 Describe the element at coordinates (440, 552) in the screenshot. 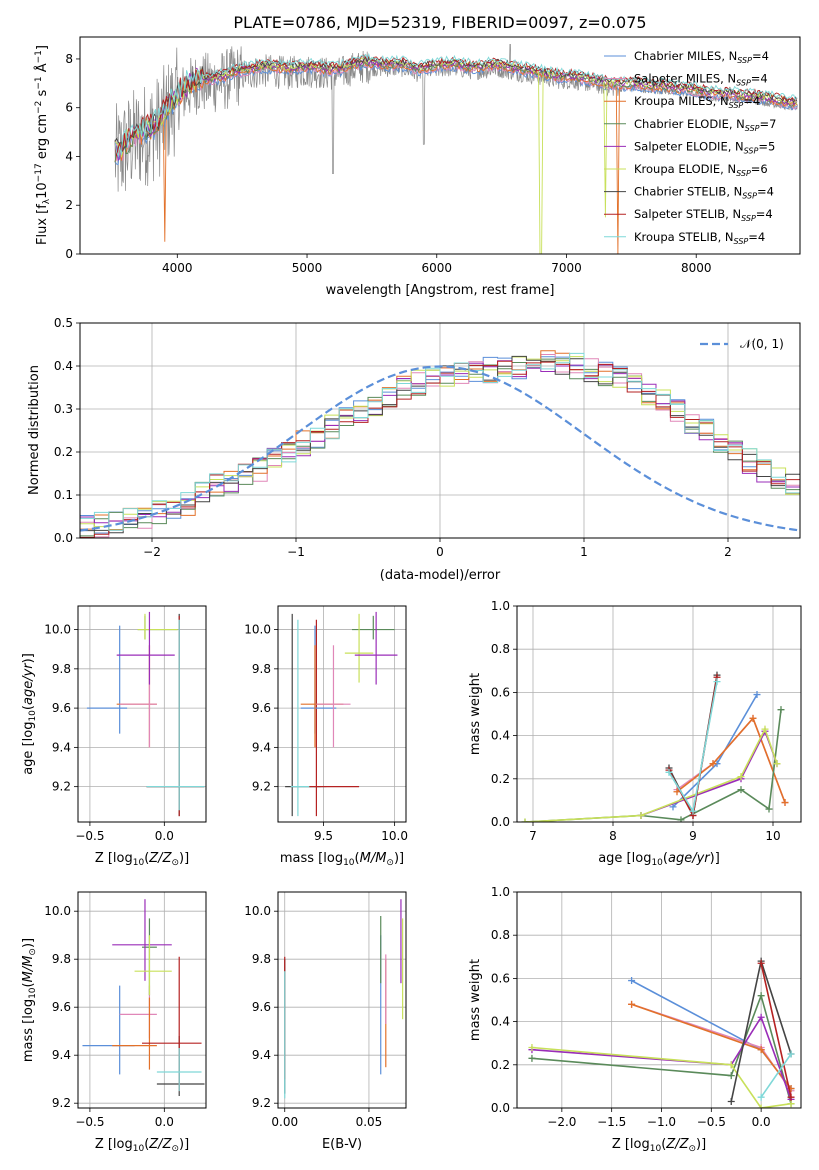

I see `x-tick-label: 0` at that location.